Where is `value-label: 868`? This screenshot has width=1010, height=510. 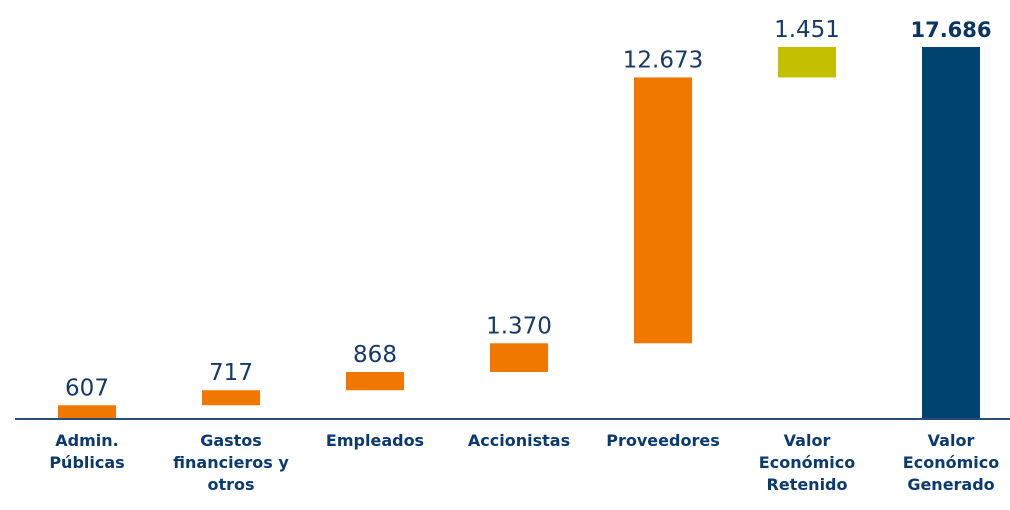
value-label: 868 is located at coordinates (375, 355).